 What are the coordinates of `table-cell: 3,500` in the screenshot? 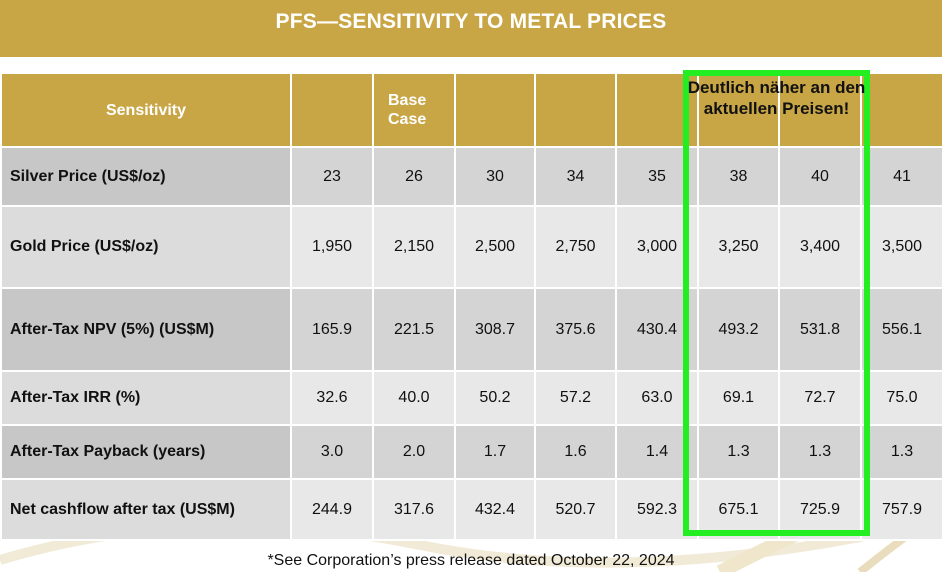 It's located at (901, 247).